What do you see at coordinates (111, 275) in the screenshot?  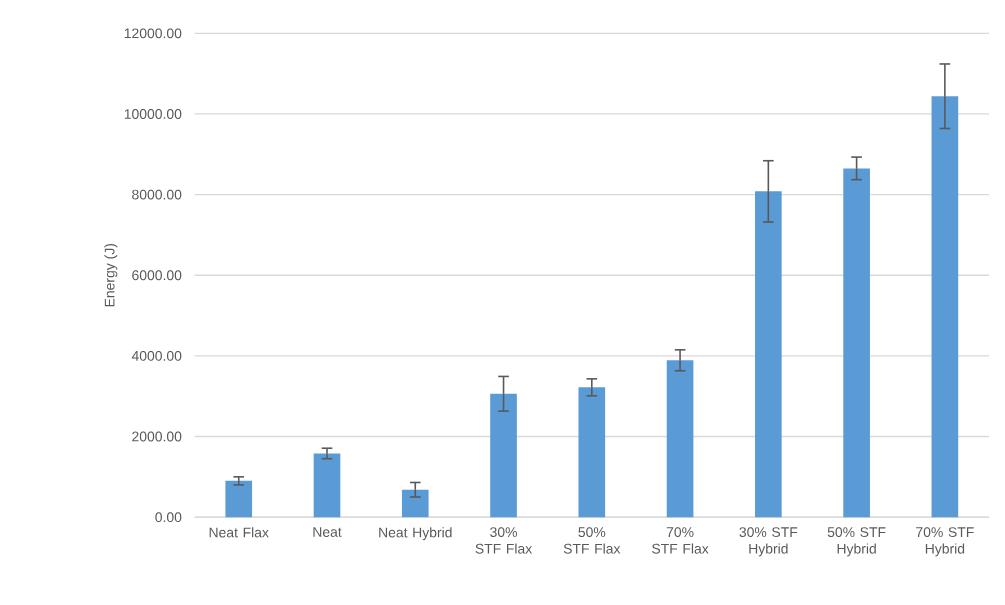 I see `y-axis-title: Energy (J)` at bounding box center [111, 275].